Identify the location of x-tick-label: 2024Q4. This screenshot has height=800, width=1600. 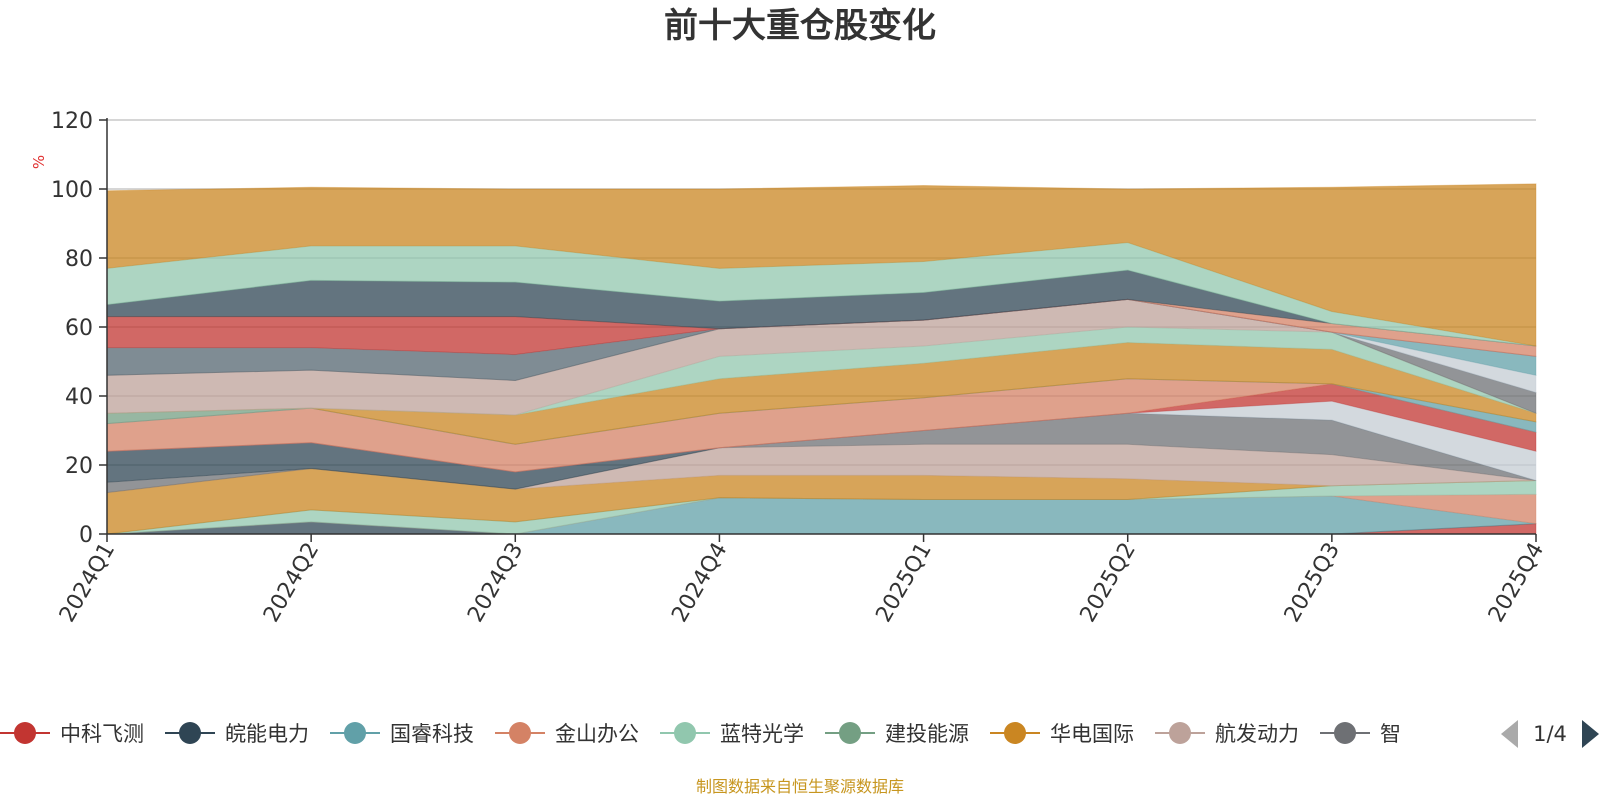
(699, 583).